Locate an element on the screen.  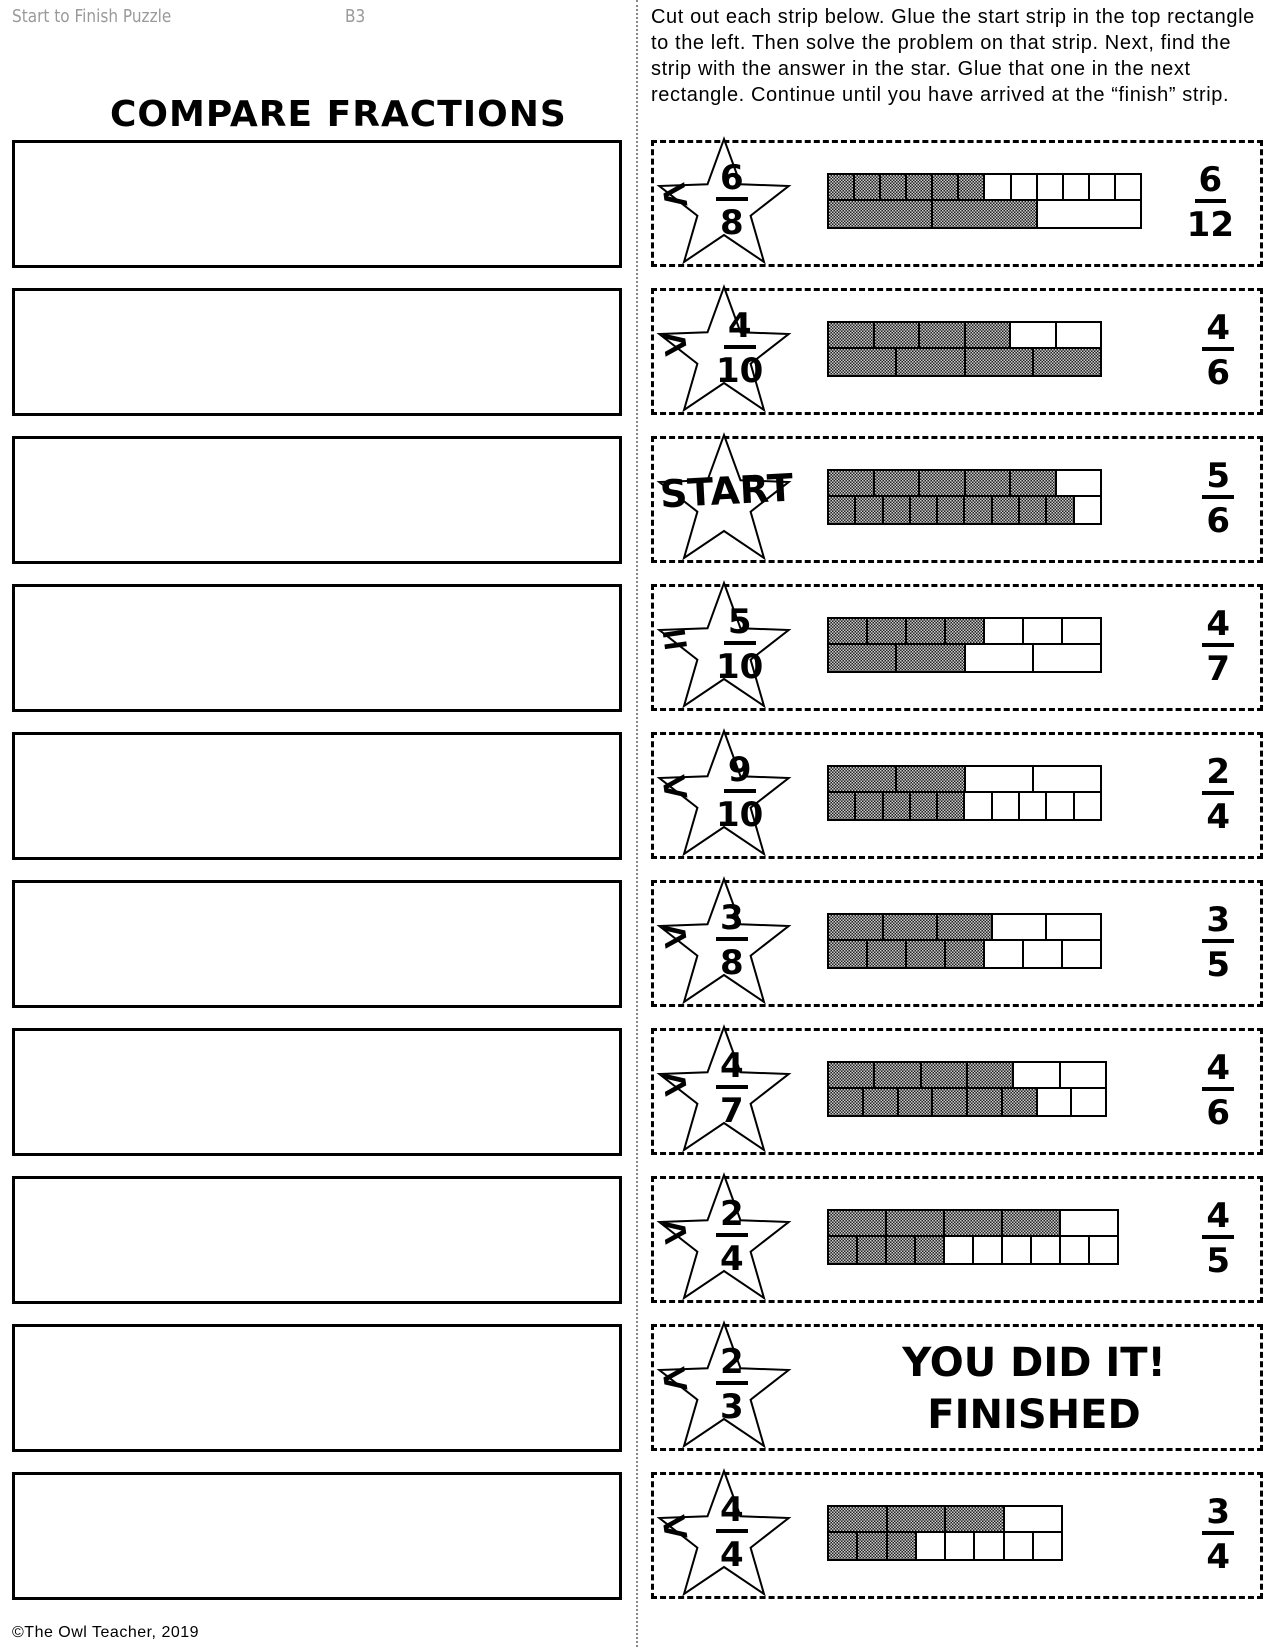
puzzle-strip: >4 7 4 6 is located at coordinates (957, 1089).